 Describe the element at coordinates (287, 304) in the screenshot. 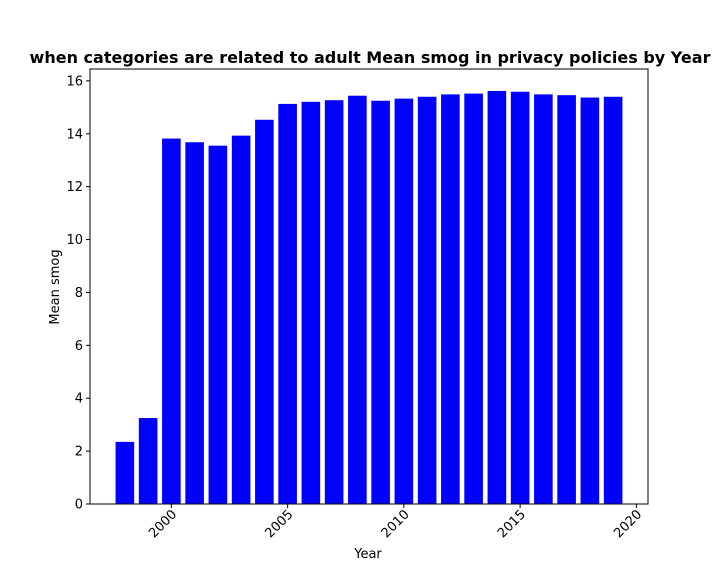

I see `bar-2005` at that location.